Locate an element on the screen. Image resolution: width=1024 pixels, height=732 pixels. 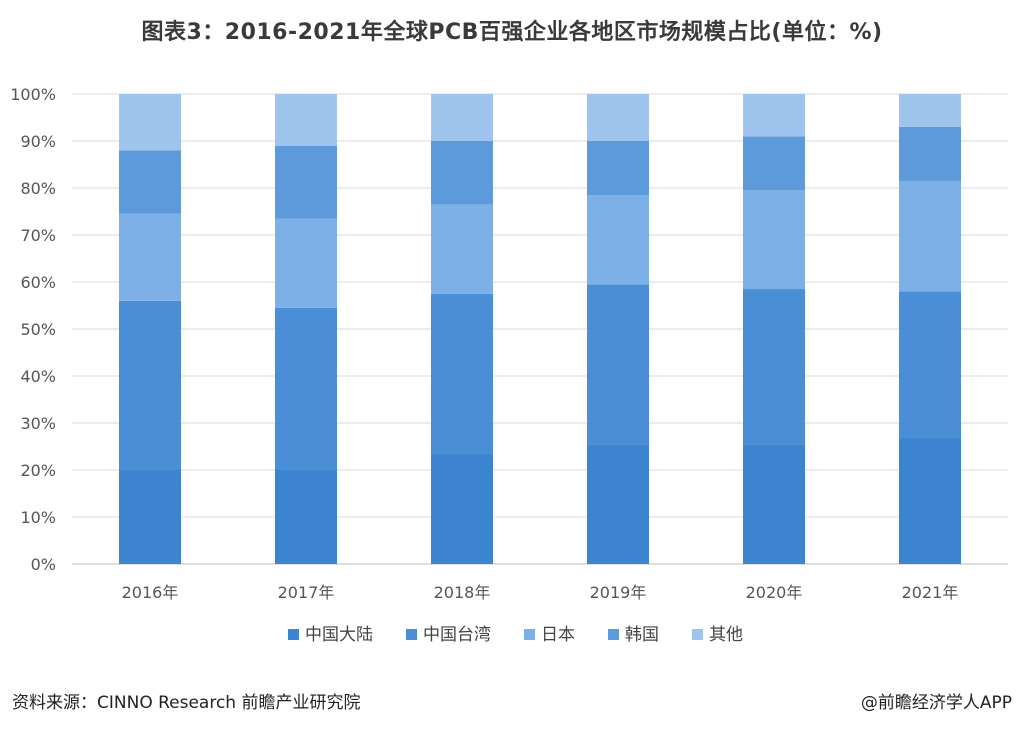
y-tick-label: 0% is located at coordinates (43, 564).